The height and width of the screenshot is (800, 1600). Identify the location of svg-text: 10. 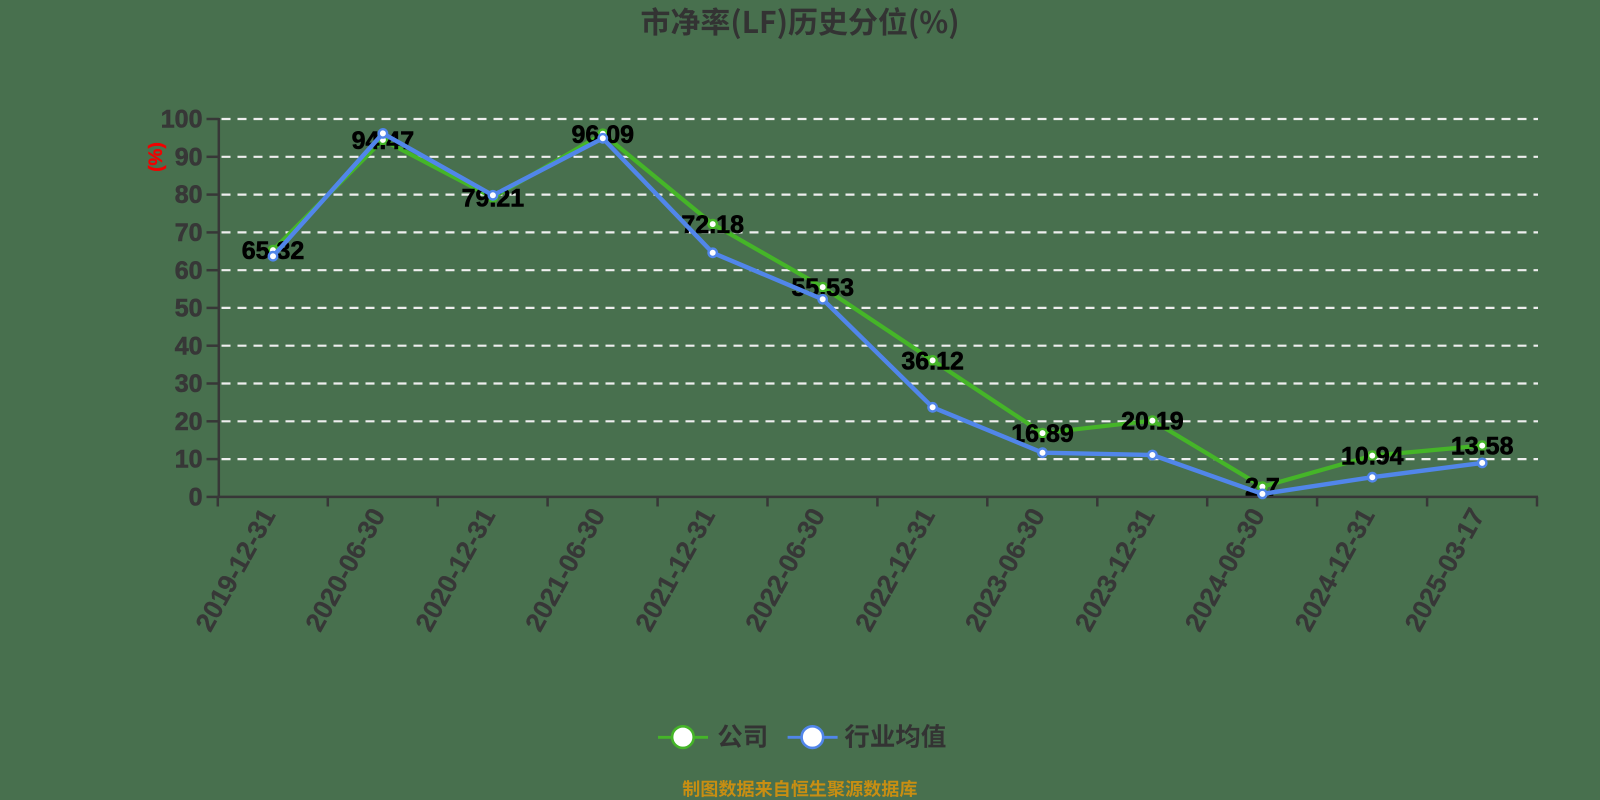
(189, 460).